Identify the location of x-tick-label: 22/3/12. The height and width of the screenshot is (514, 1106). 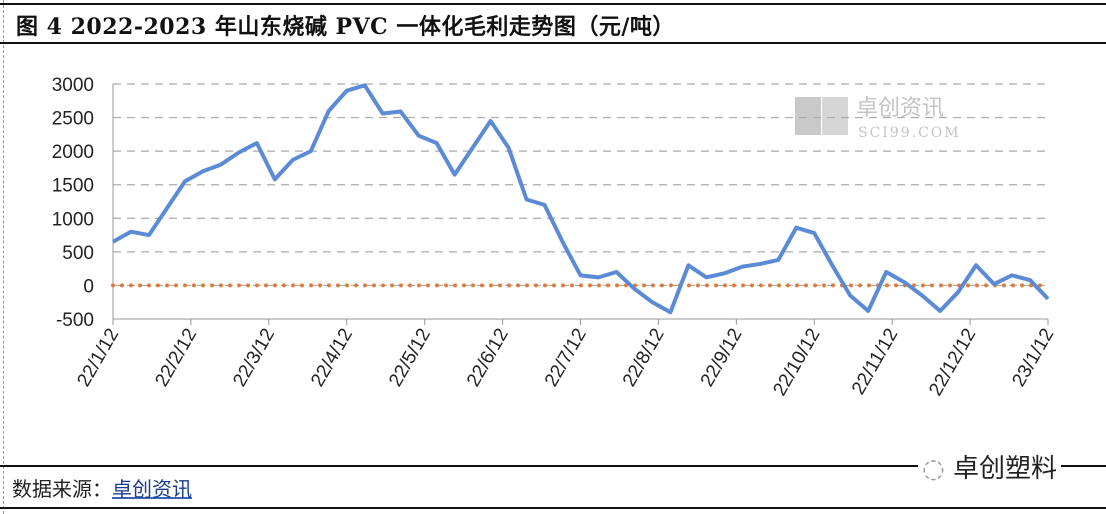
(254, 357).